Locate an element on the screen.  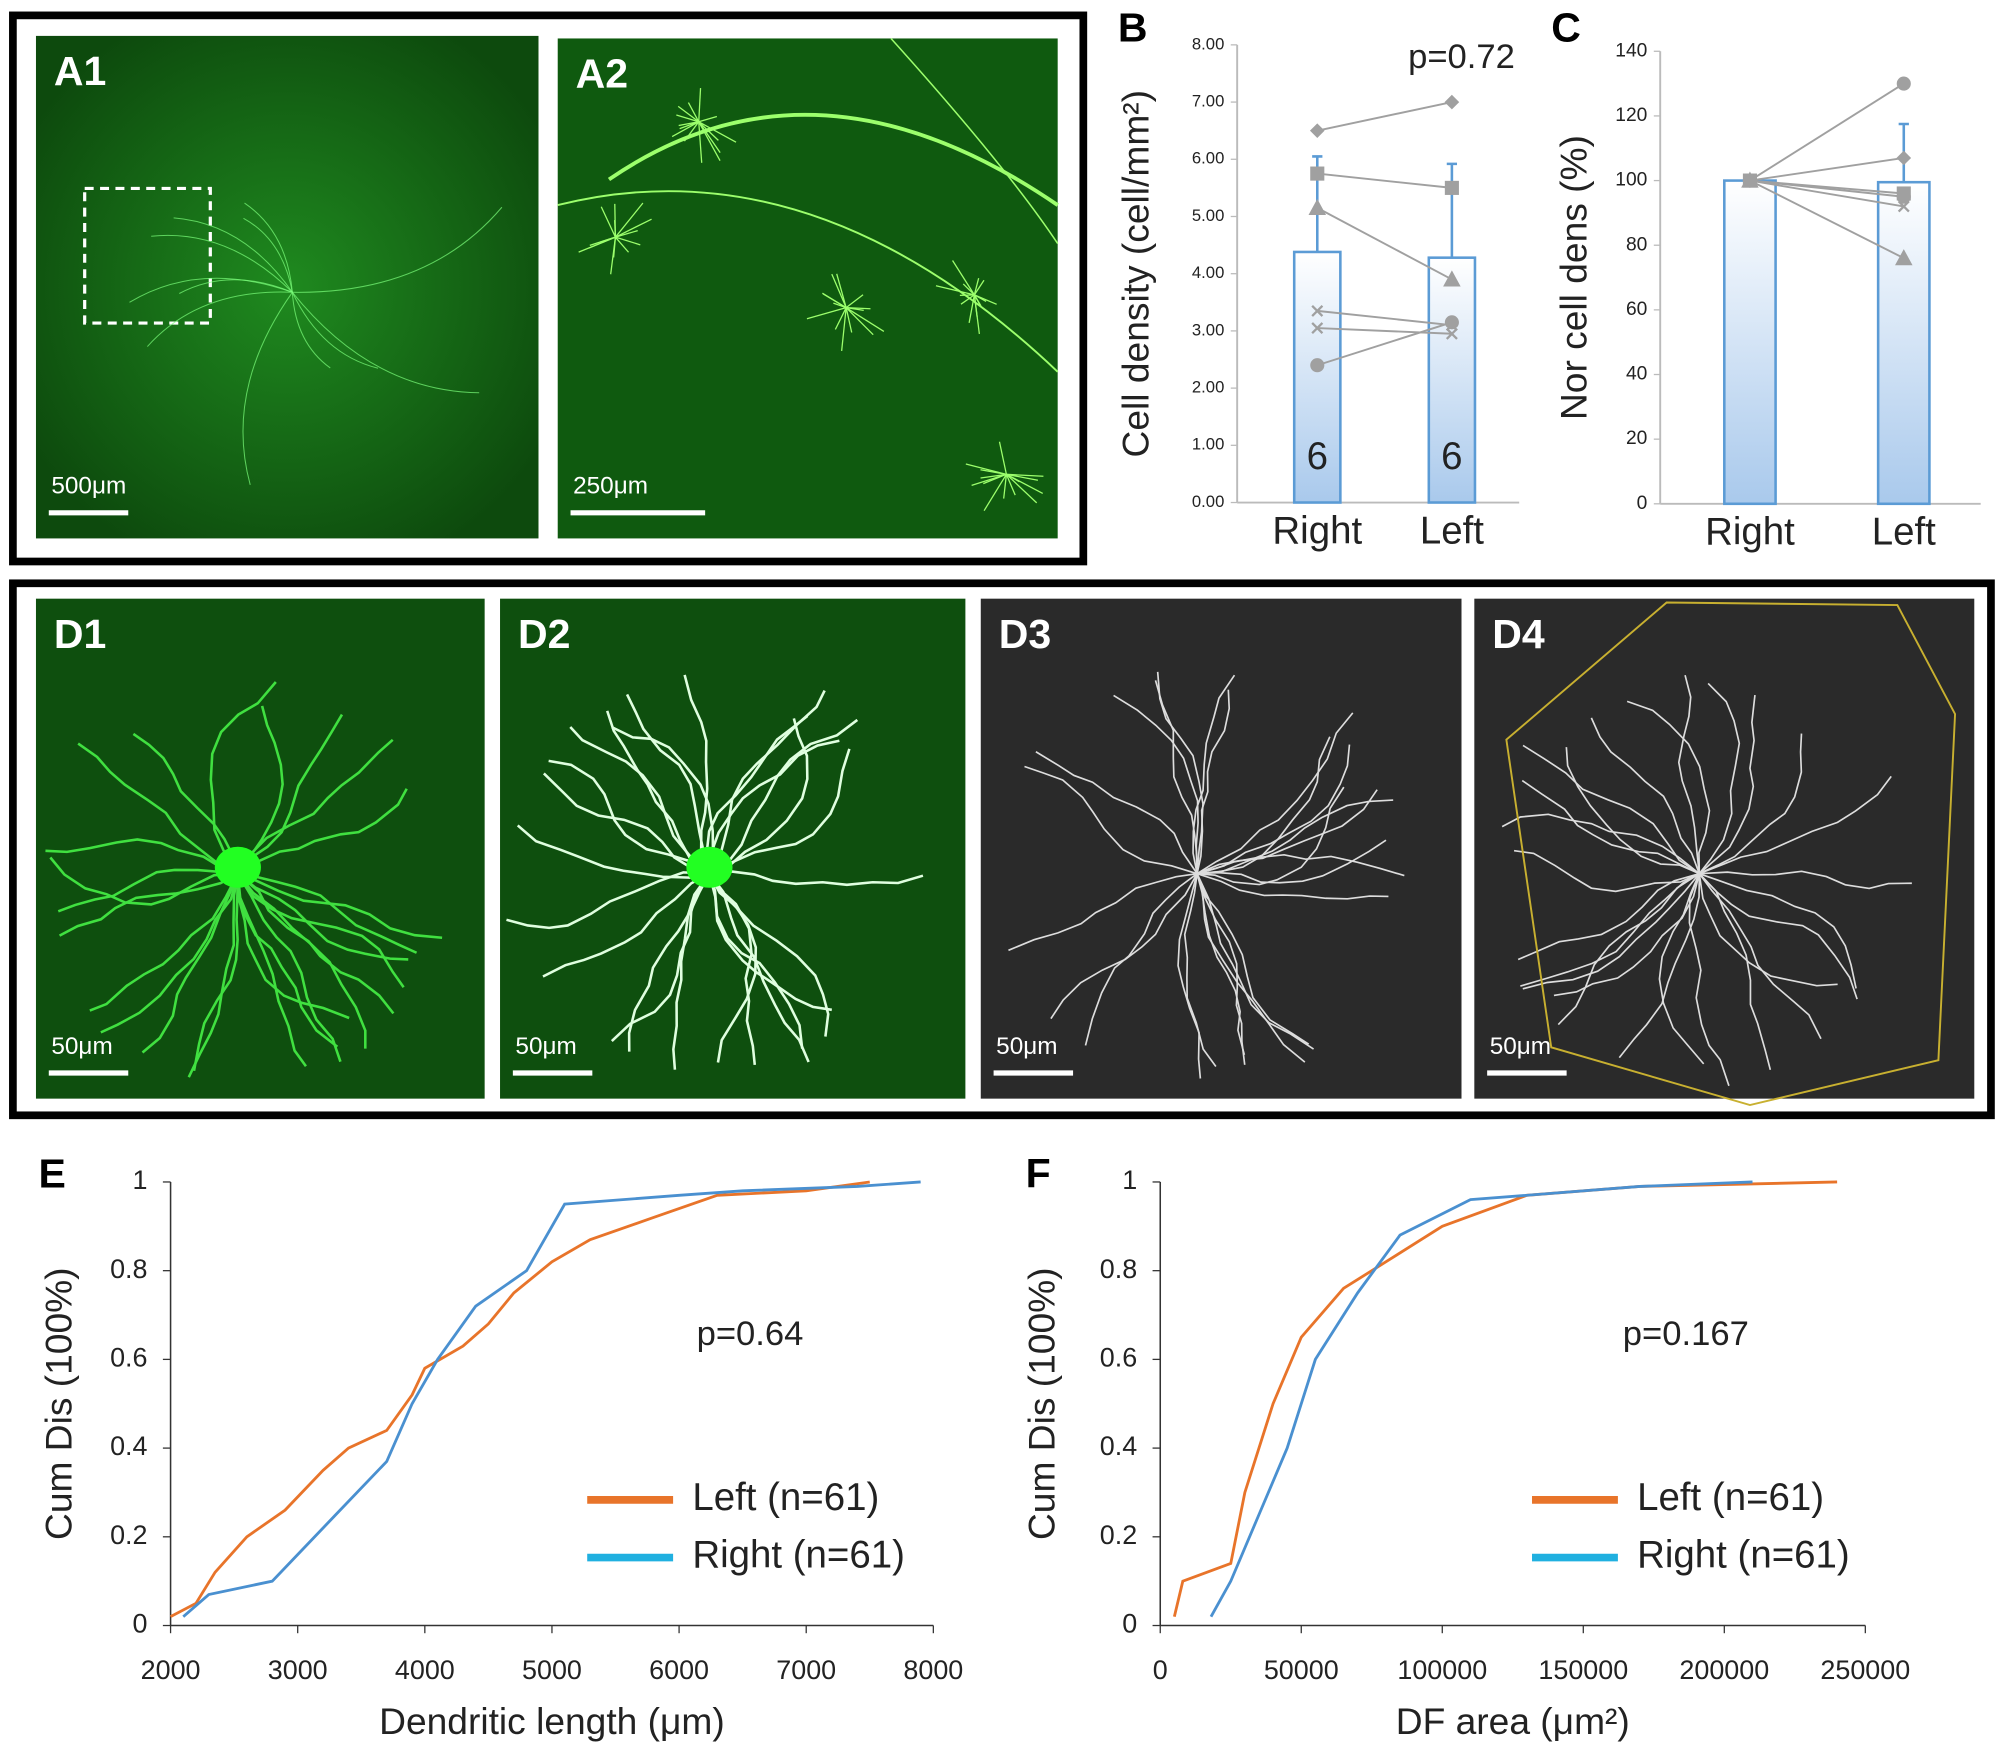
y-tick-label: 6.00 is located at coordinates (1208, 158).